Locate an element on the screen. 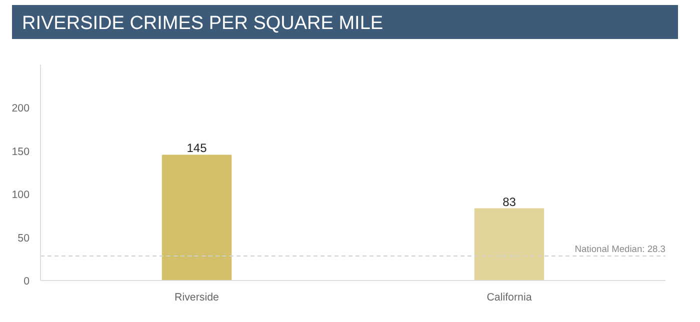 The height and width of the screenshot is (322, 700). chart-title: RIVERSIDE CRIMES PER SQUARE MILE is located at coordinates (203, 24).